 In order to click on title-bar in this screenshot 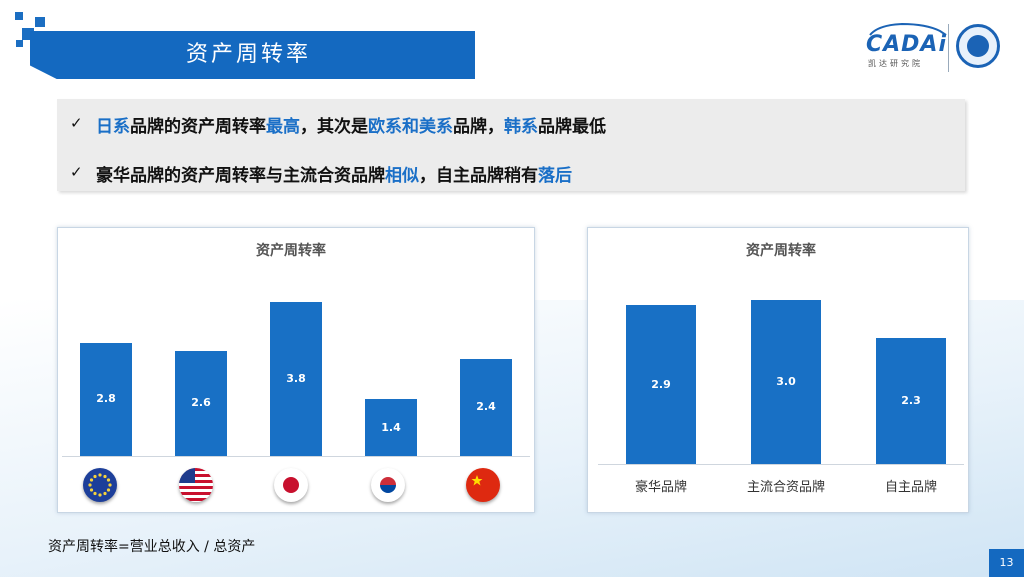, I will do `click(252, 55)`.